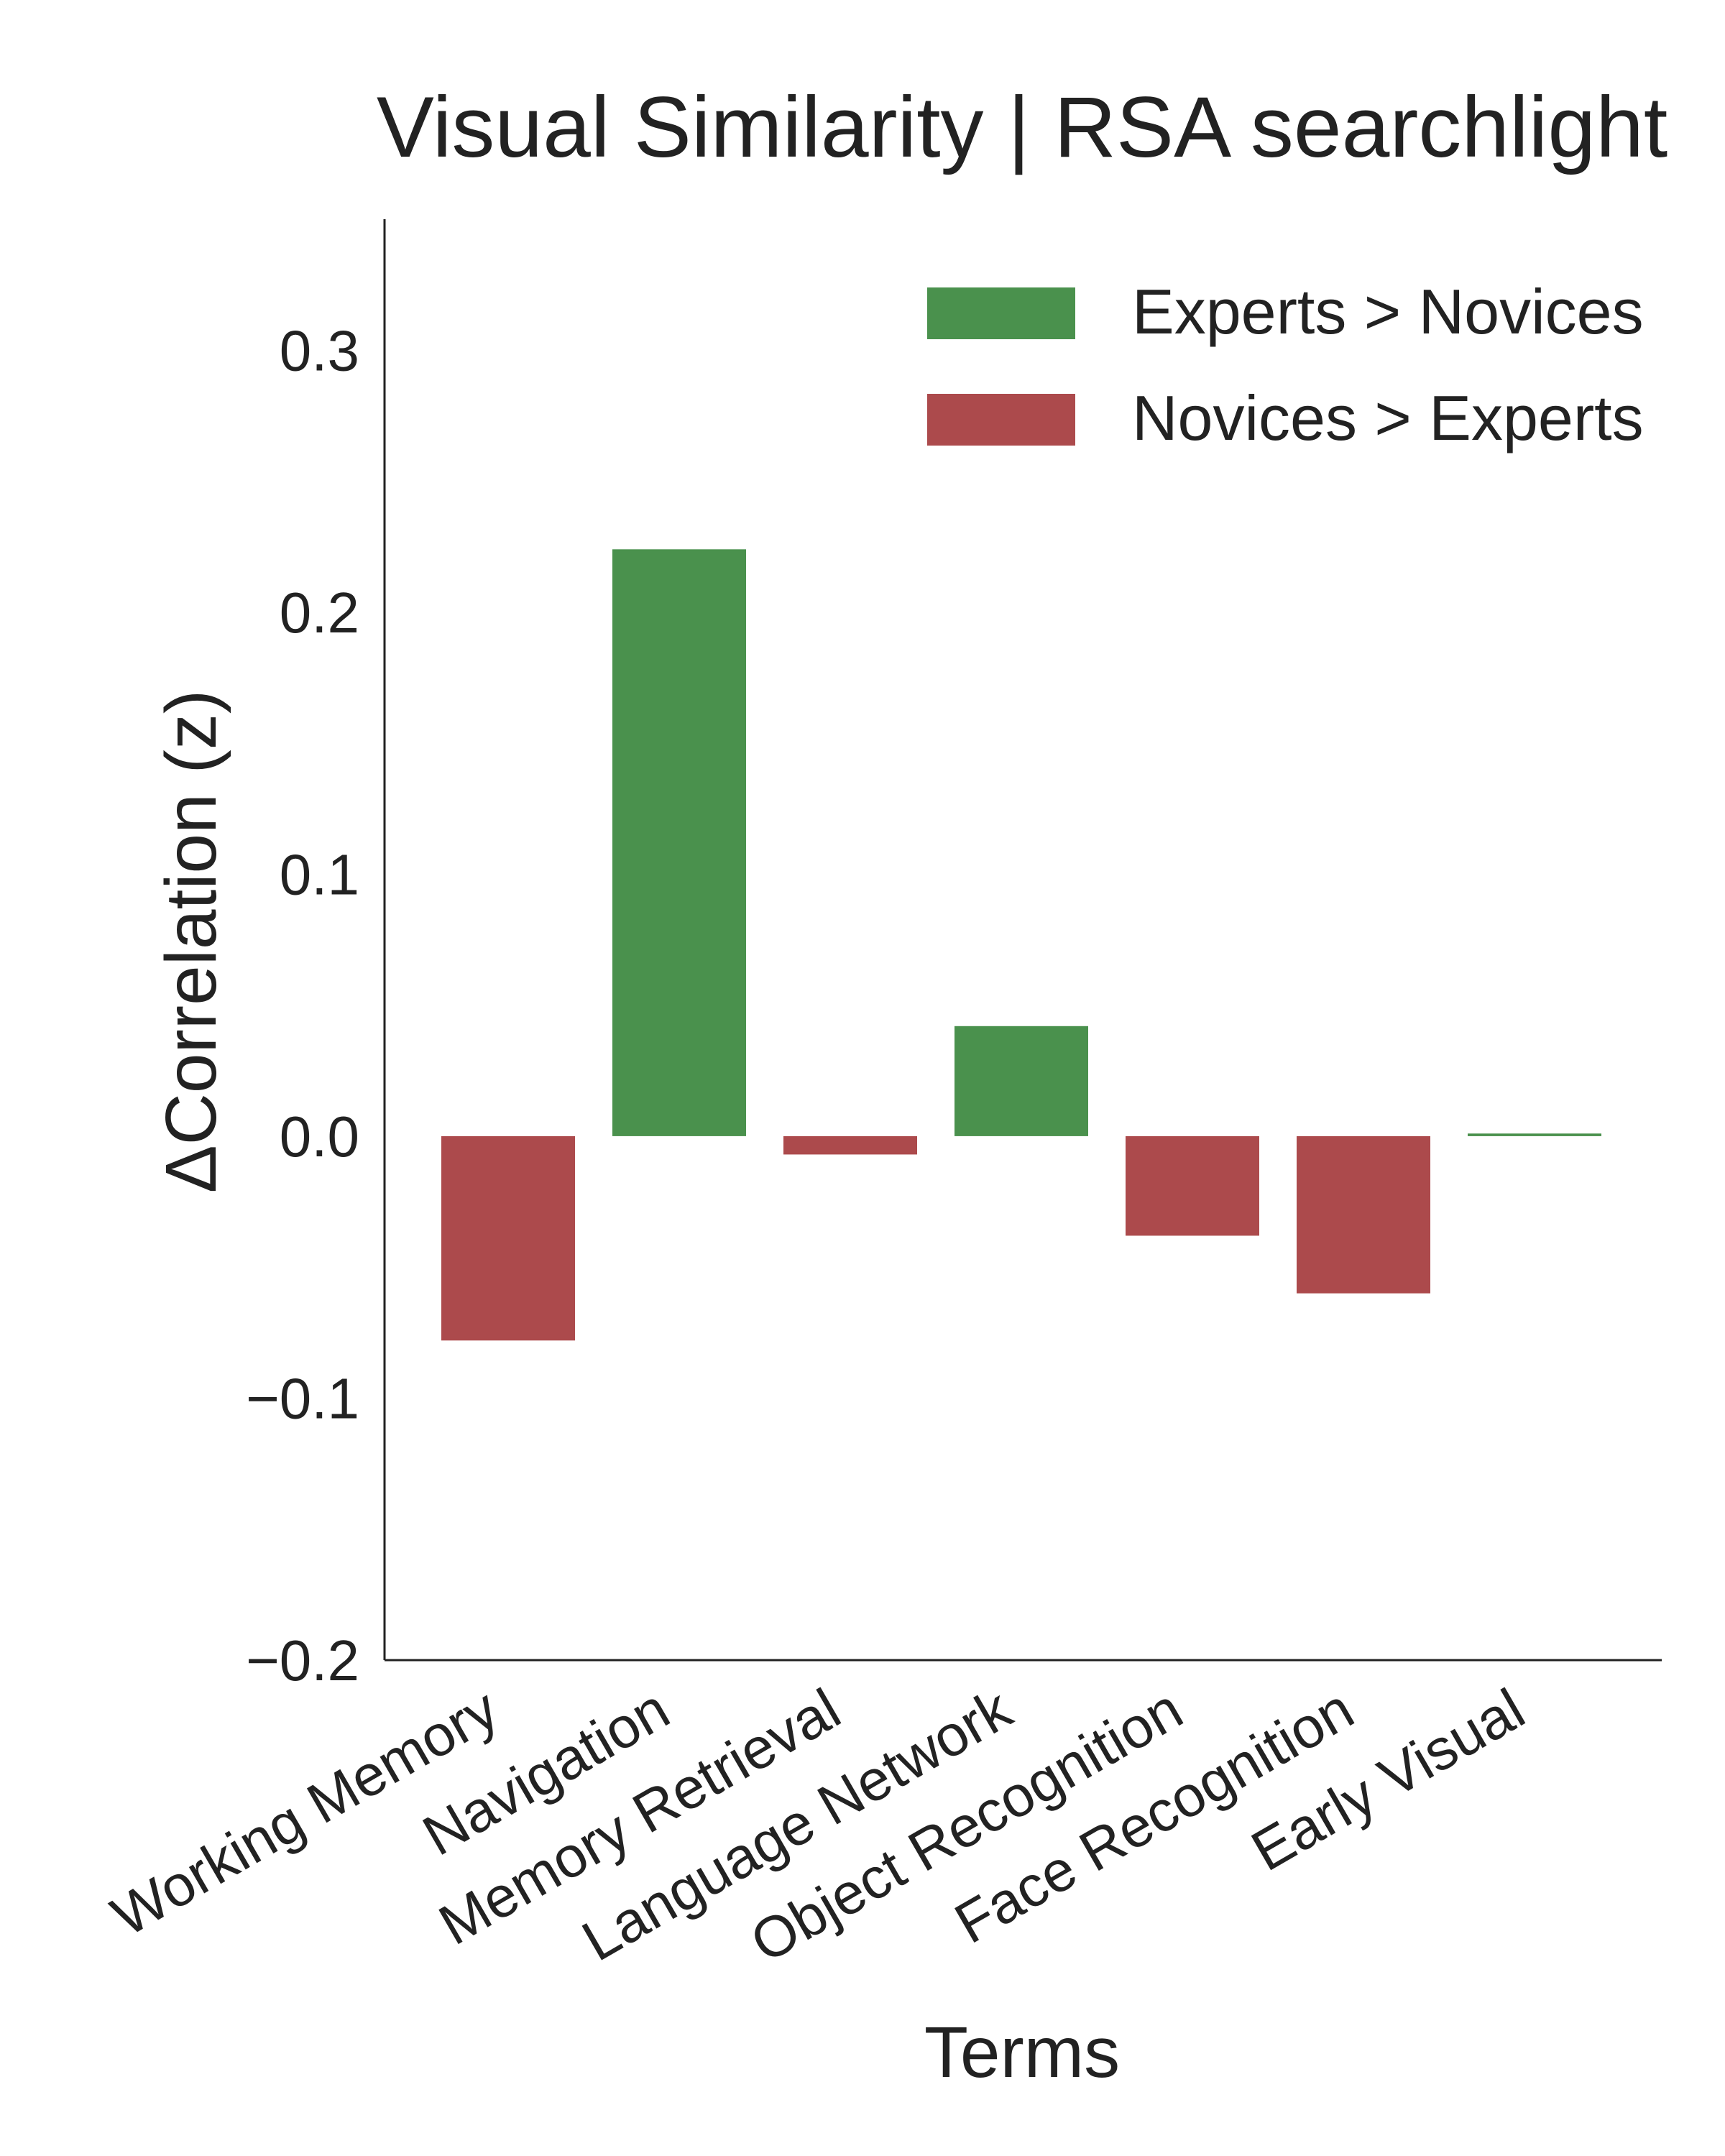 This screenshot has width=1725, height=2156. What do you see at coordinates (319, 874) in the screenshot?
I see `y-tick-label: 0.1` at bounding box center [319, 874].